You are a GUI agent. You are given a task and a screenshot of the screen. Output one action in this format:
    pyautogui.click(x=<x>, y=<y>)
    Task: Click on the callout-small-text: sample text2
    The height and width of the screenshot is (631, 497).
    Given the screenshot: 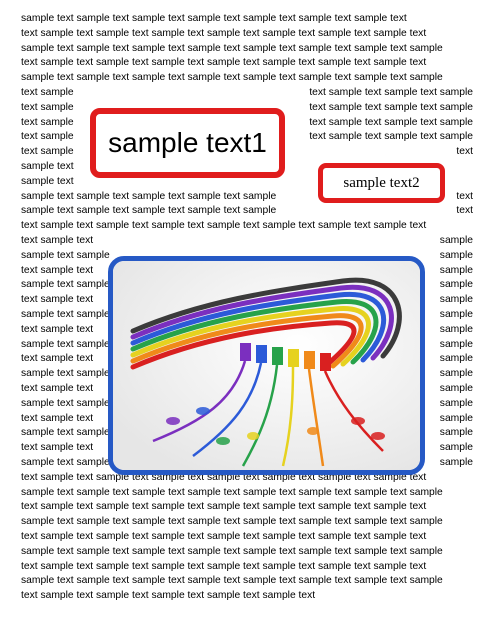 What is the action you would take?
    pyautogui.click(x=381, y=182)
    